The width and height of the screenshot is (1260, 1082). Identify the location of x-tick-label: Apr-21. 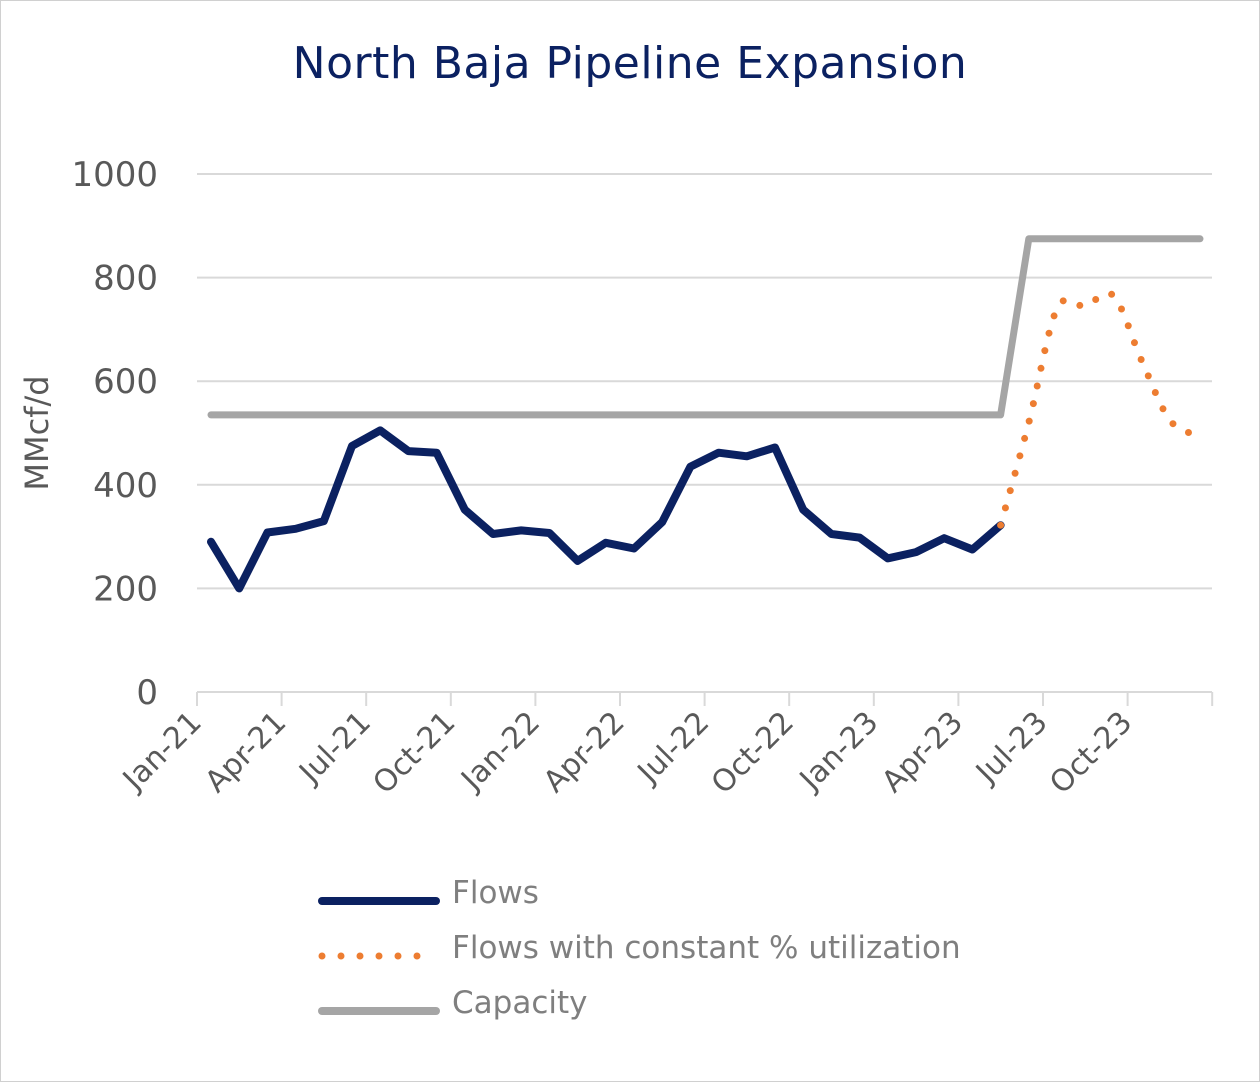
(246, 752).